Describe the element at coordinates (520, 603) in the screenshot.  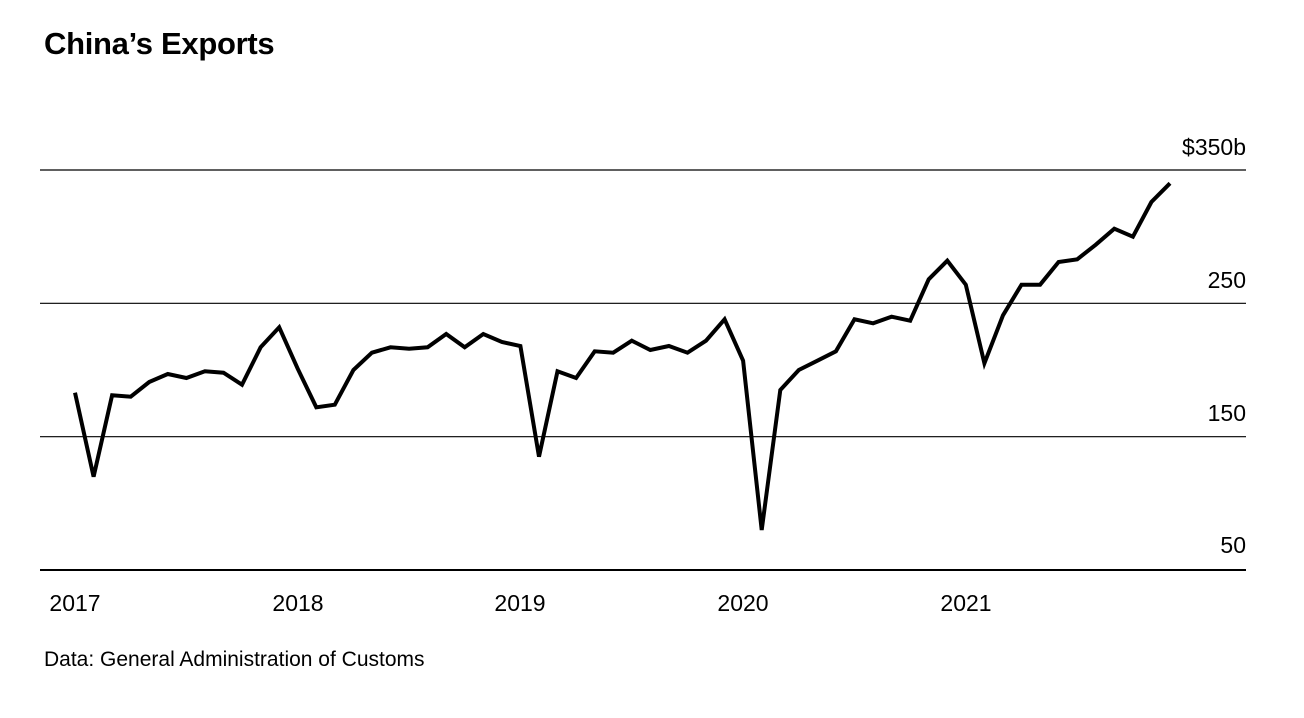
I see `x-axis-label-2019: 2019` at that location.